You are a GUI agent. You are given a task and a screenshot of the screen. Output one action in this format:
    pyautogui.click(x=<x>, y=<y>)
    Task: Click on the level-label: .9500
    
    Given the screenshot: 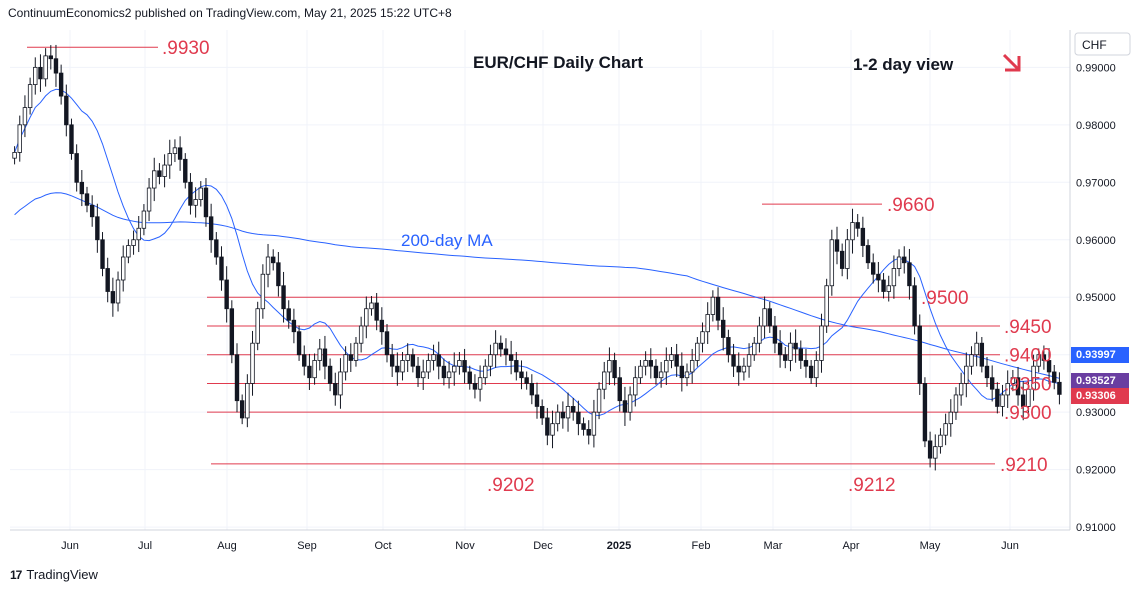 What is the action you would take?
    pyautogui.click(x=945, y=298)
    